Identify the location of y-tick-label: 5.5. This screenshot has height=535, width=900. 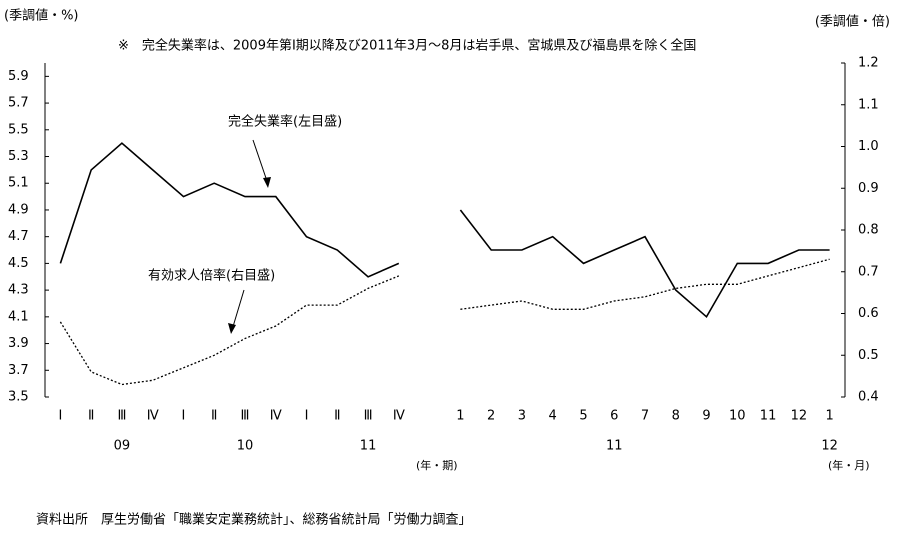
(18, 129).